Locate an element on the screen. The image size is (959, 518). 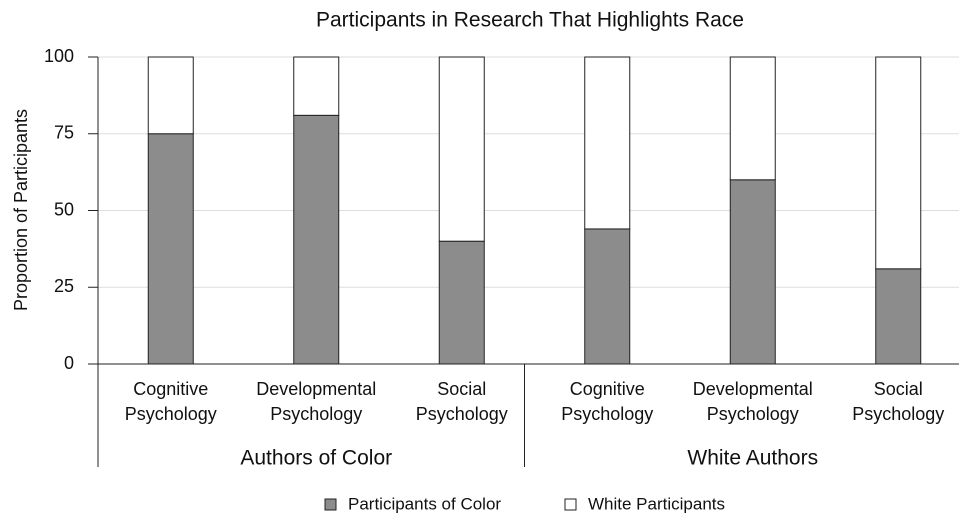
group-label: Authors of Color is located at coordinates (316, 458).